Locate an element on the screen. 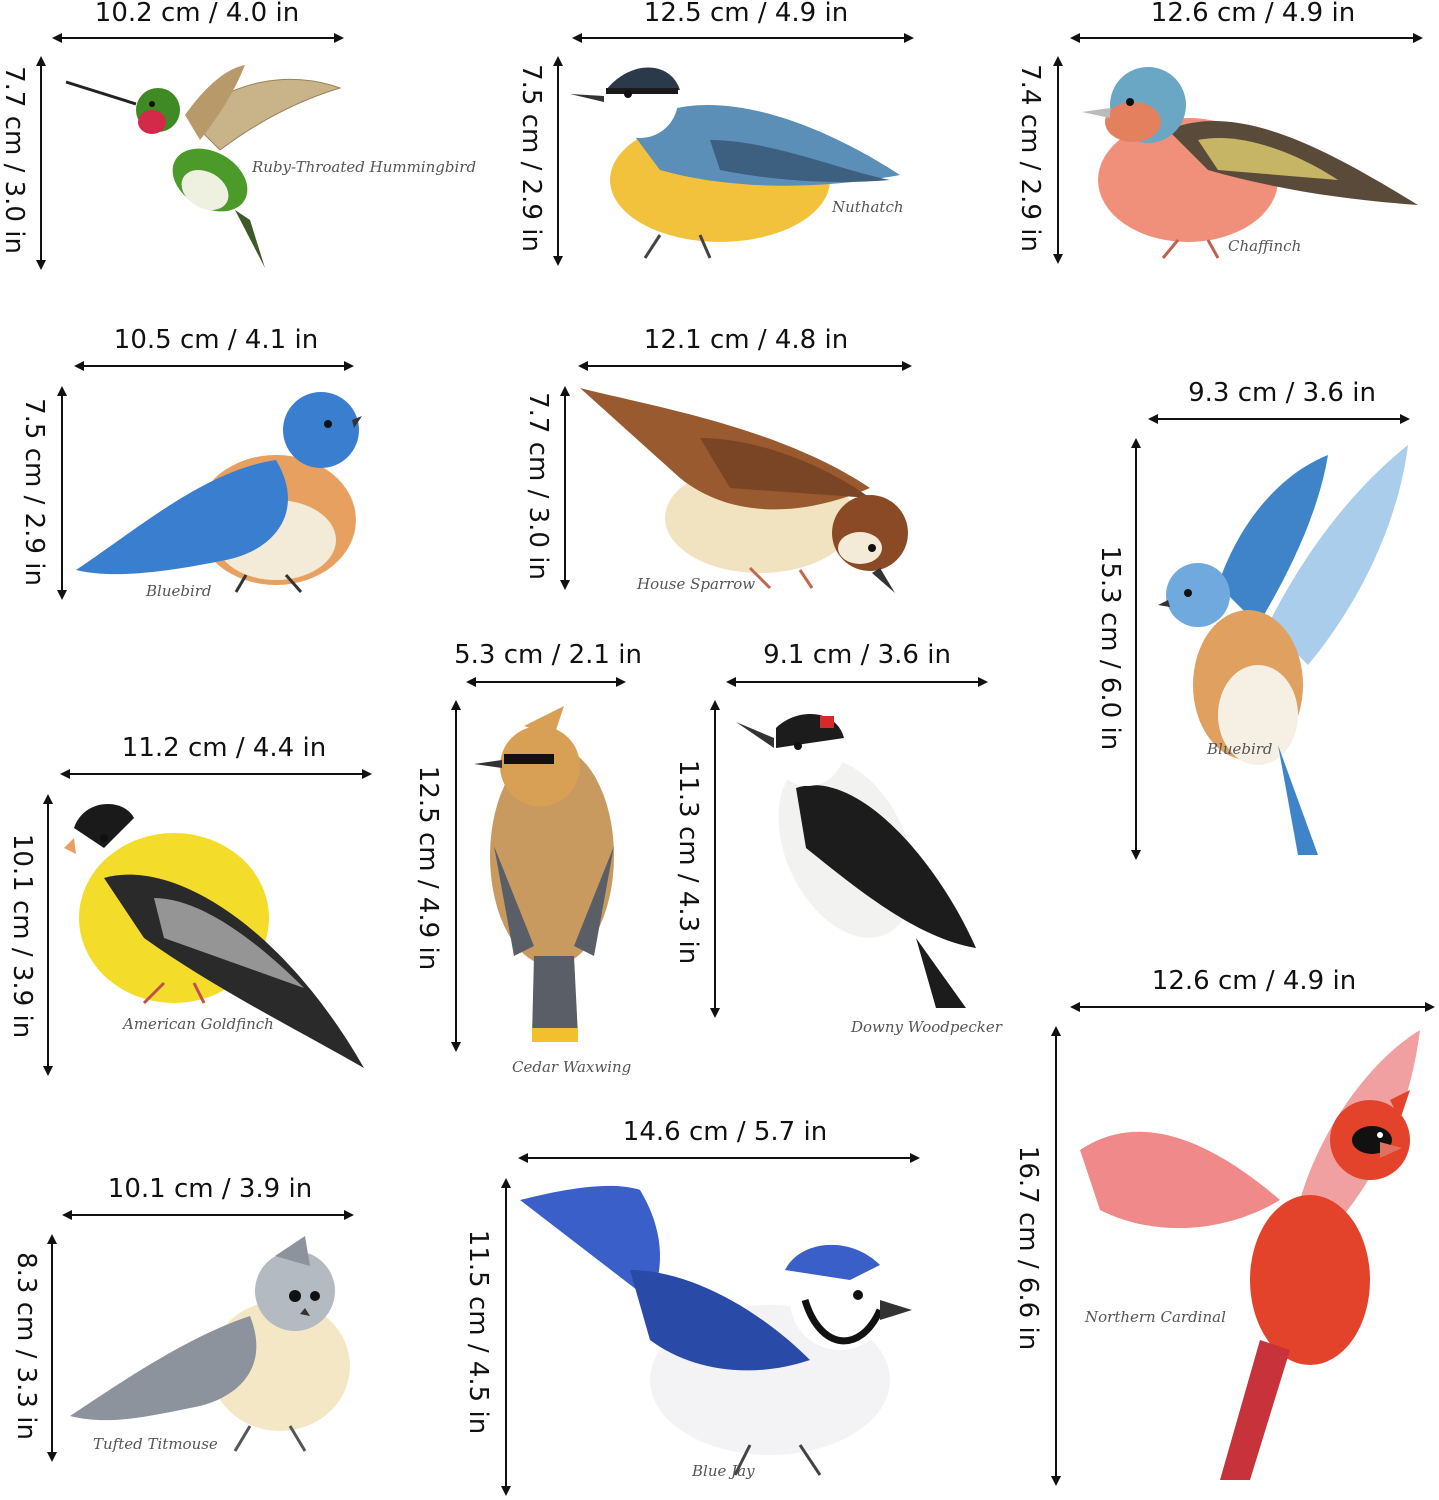 The image size is (1439, 1500). bird-name: Downy Woodpecker is located at coordinates (926, 1027).